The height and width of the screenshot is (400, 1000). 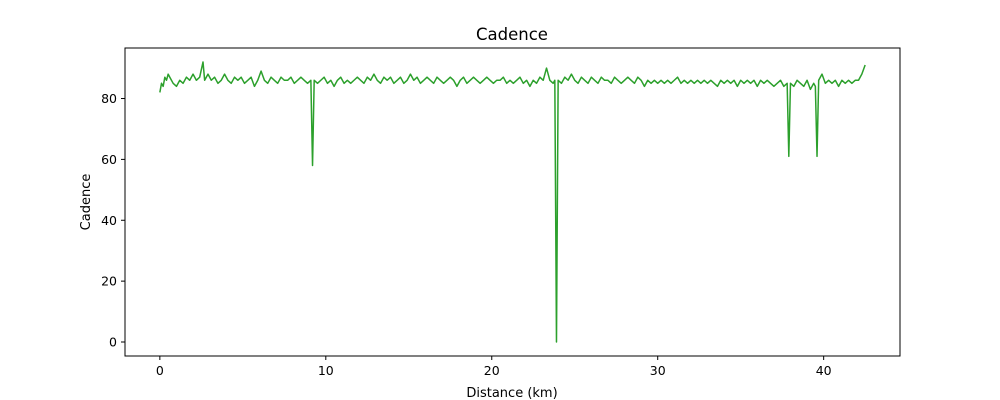 What do you see at coordinates (658, 370) in the screenshot?
I see `x-tick-label: 30` at bounding box center [658, 370].